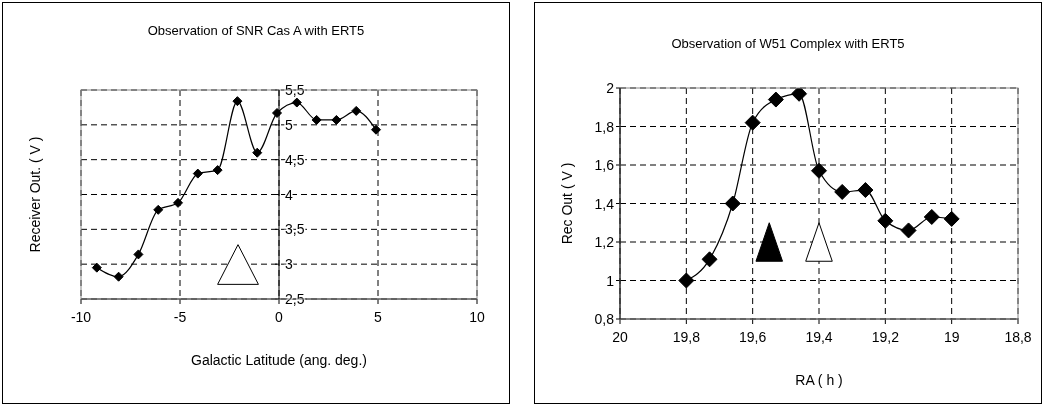 Image resolution: width=1044 pixels, height=410 pixels. Describe the element at coordinates (819, 380) in the screenshot. I see `x-axis-title: RA ( h )` at that location.